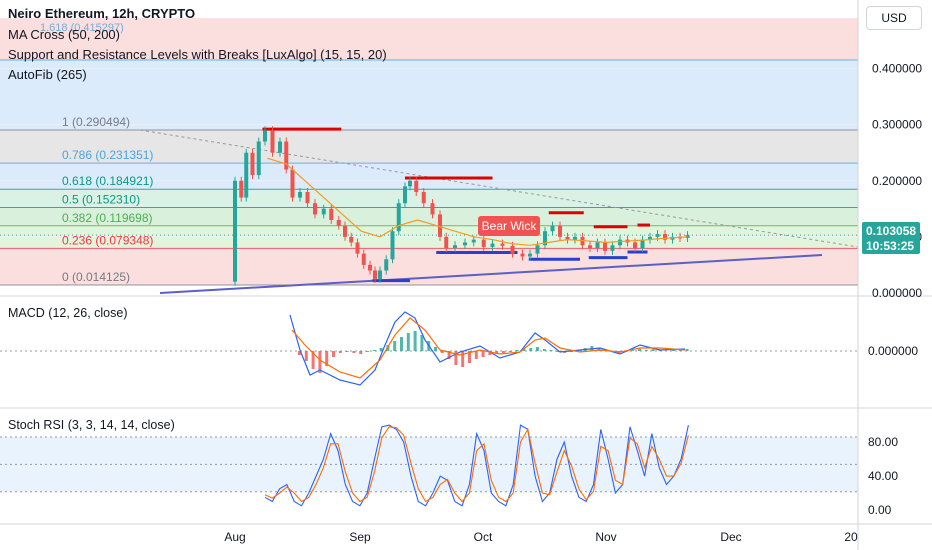 The height and width of the screenshot is (550, 932). What do you see at coordinates (851, 537) in the screenshot?
I see `time-tick-20: 20` at bounding box center [851, 537].